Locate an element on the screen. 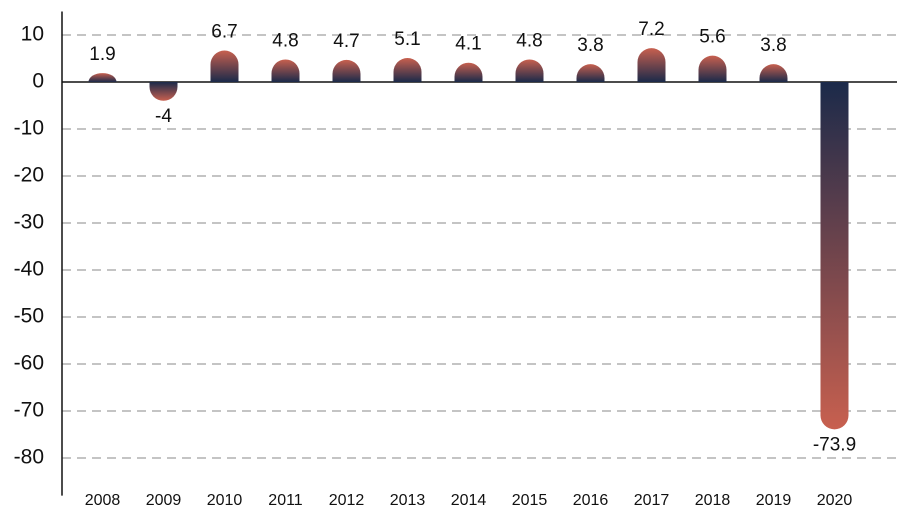 The height and width of the screenshot is (510, 900). y-tick-label: -50 is located at coordinates (29, 316).